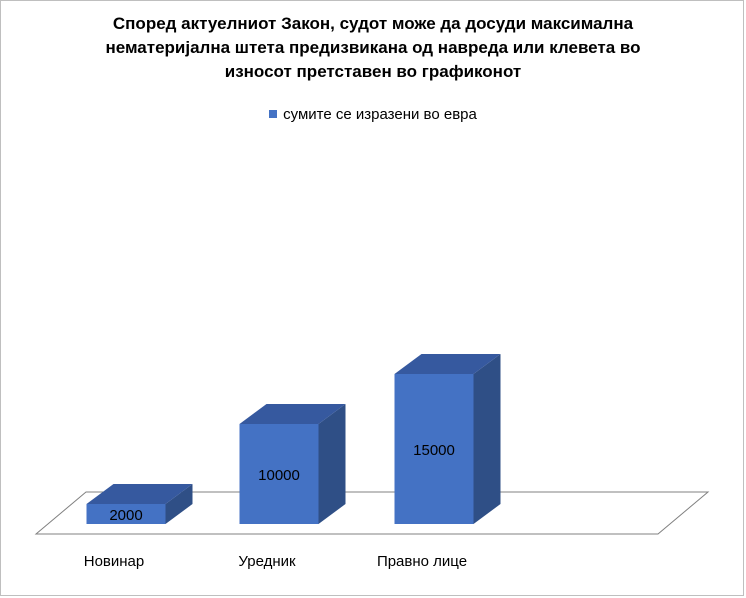 The height and width of the screenshot is (598, 746). What do you see at coordinates (372, 513) in the screenshot?
I see `chart-floor` at bounding box center [372, 513].